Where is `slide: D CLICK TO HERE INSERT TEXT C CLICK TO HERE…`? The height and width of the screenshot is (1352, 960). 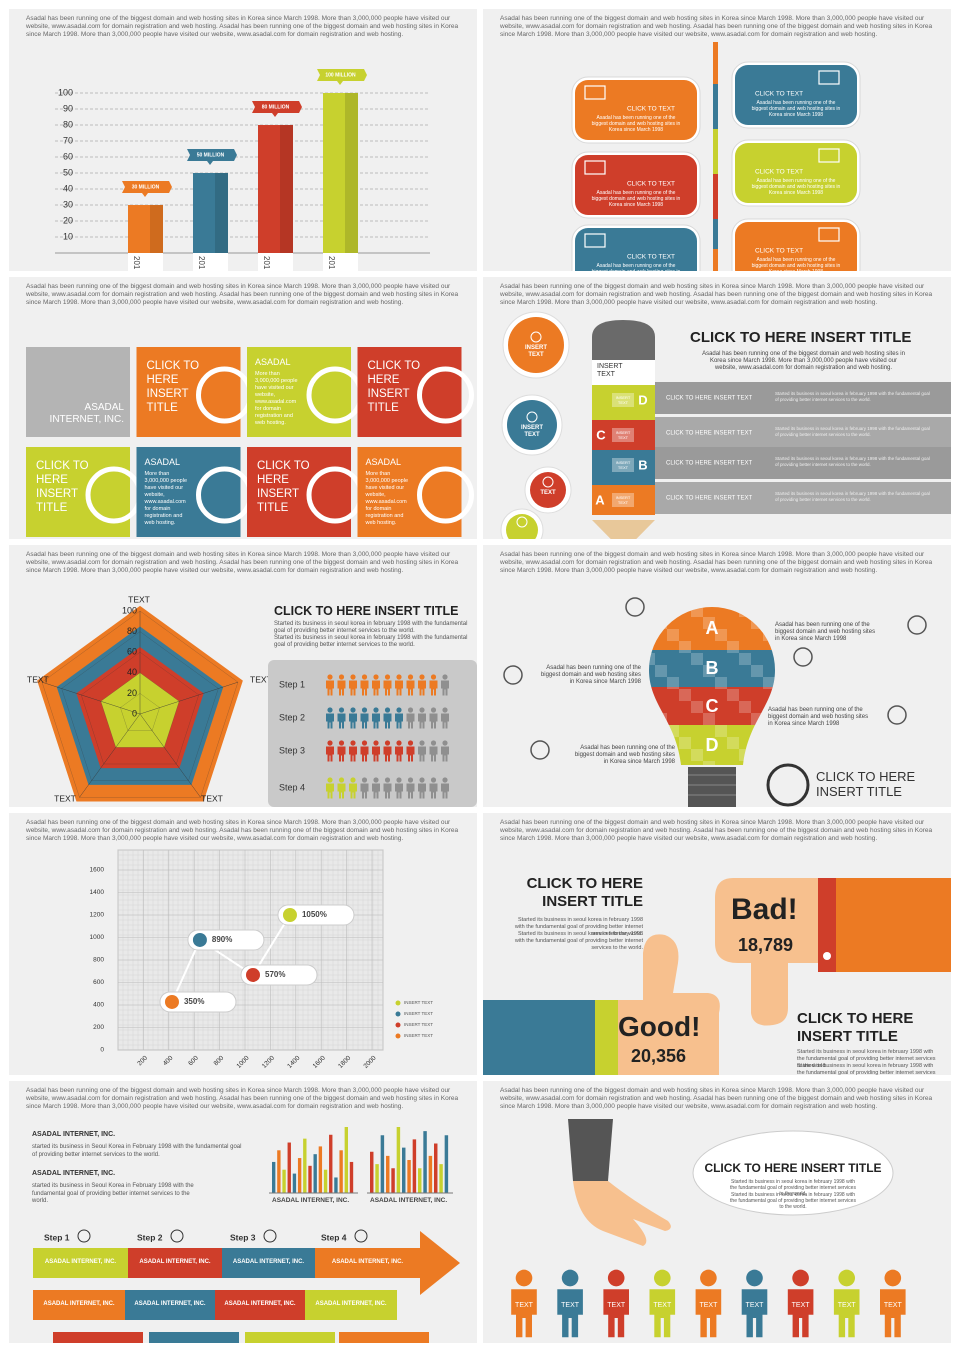 slide: D CLICK TO HERE INSERT TEXT C CLICK TO HERE… is located at coordinates (717, 408).